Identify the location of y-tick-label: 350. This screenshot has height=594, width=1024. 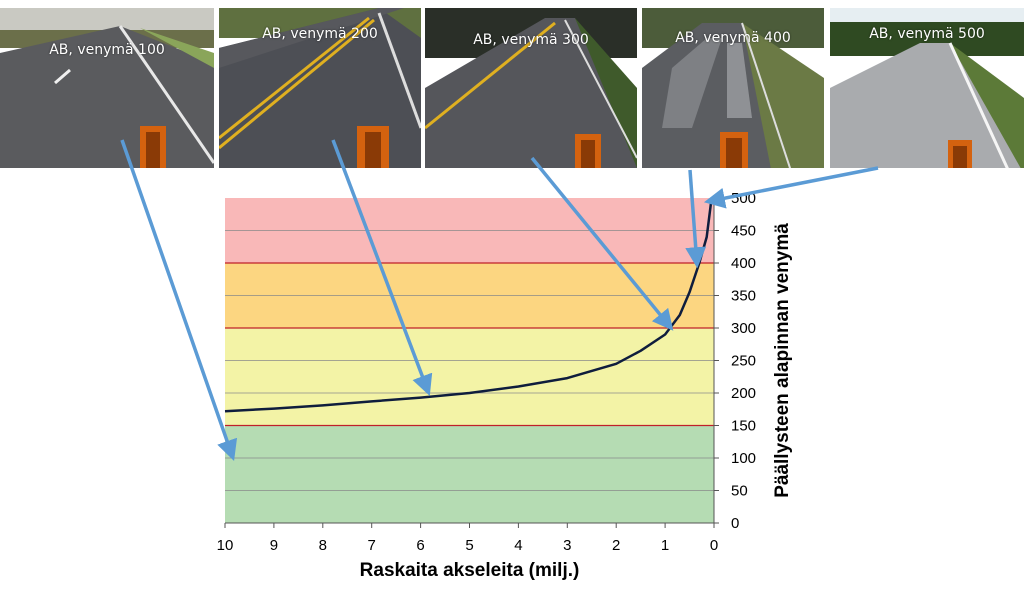
(743, 296).